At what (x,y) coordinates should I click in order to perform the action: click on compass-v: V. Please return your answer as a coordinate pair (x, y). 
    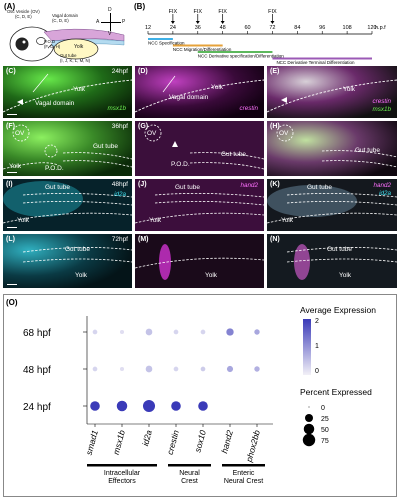
    Looking at the image, I should click on (110, 34).